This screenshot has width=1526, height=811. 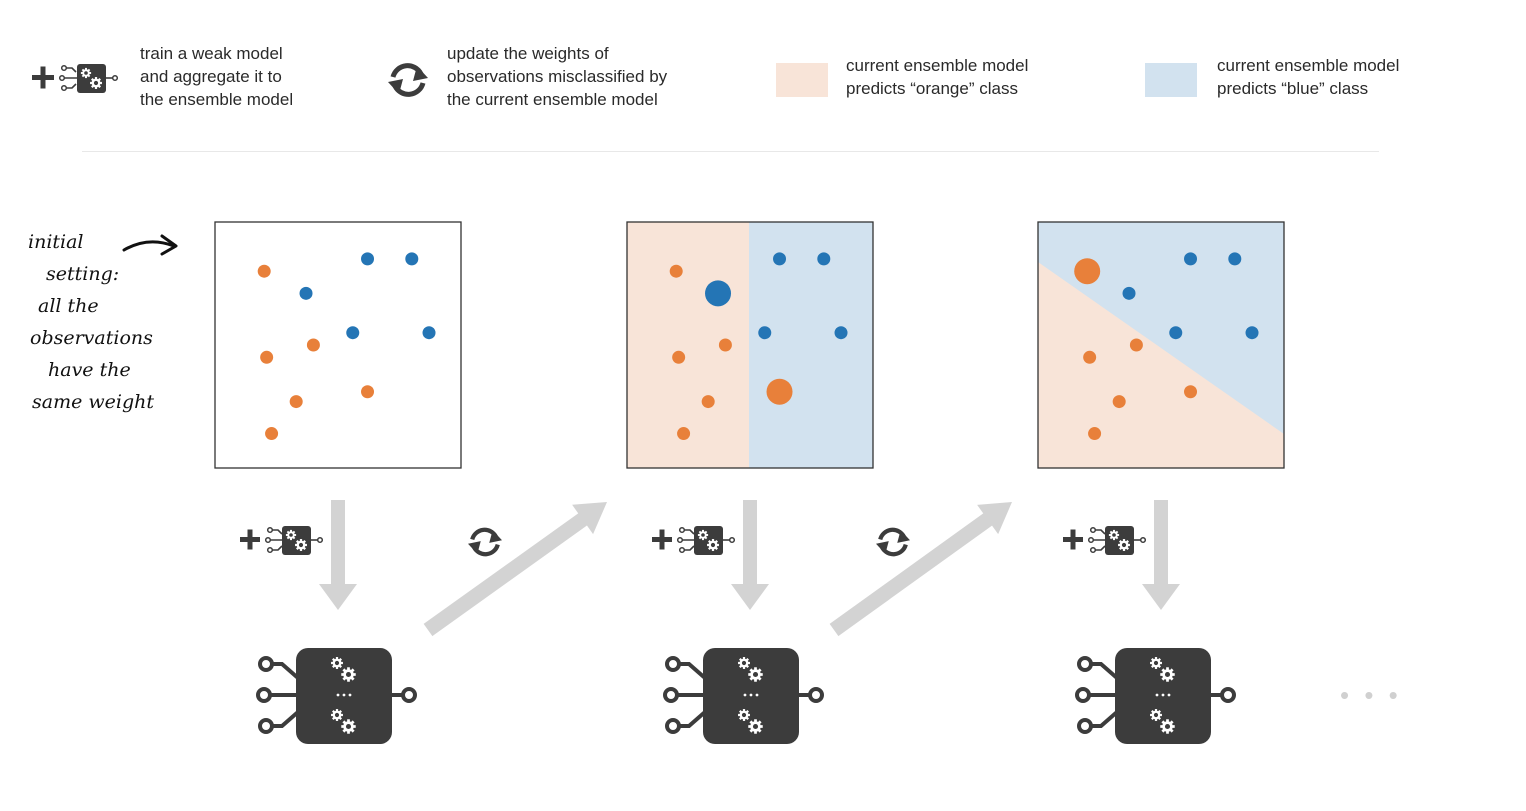 What do you see at coordinates (1371, 695) in the screenshot?
I see `continuation-dots: • • •` at bounding box center [1371, 695].